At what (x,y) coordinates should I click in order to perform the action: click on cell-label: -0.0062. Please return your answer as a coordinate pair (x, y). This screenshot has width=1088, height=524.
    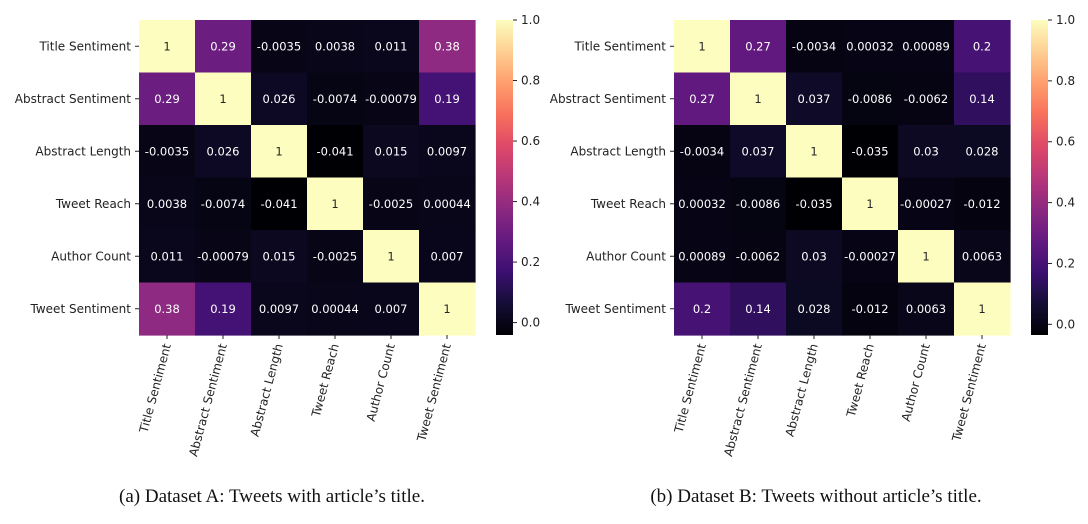
    Looking at the image, I should click on (926, 99).